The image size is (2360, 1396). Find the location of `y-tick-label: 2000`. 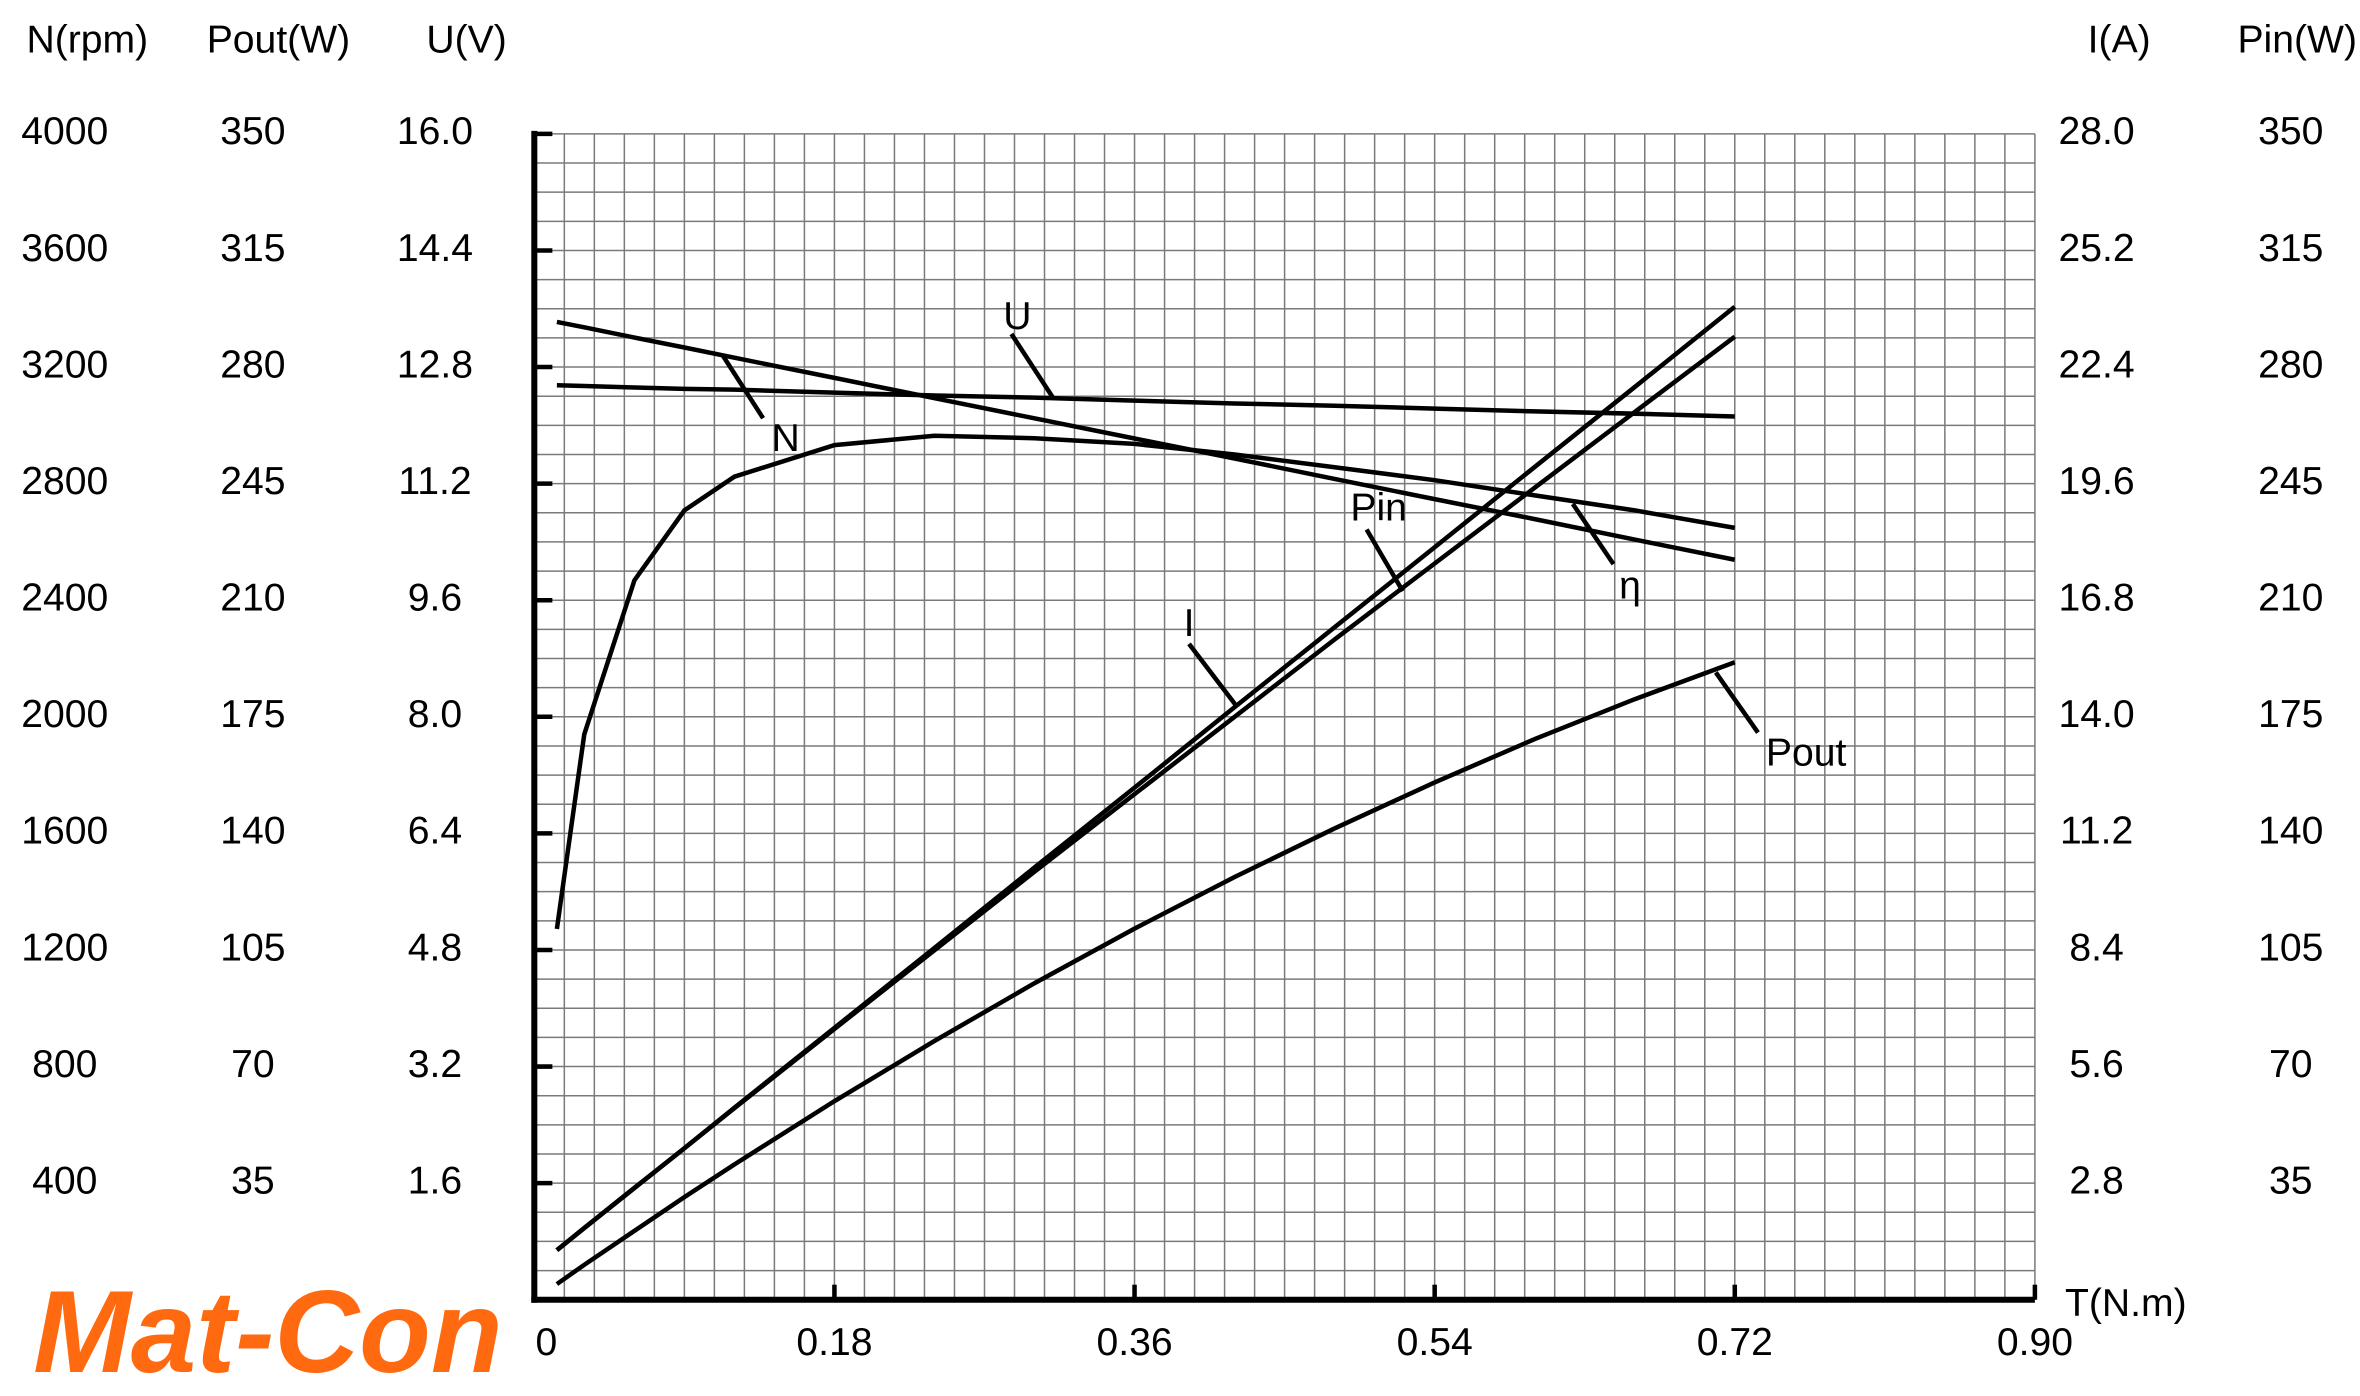

y-tick-label: 2000 is located at coordinates (64, 714).